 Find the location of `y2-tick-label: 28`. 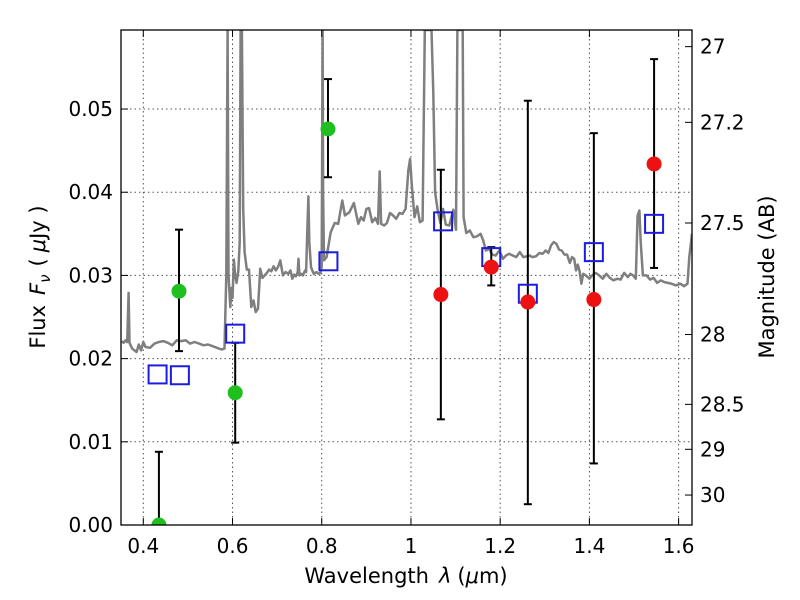

y2-tick-label: 28 is located at coordinates (712, 334).